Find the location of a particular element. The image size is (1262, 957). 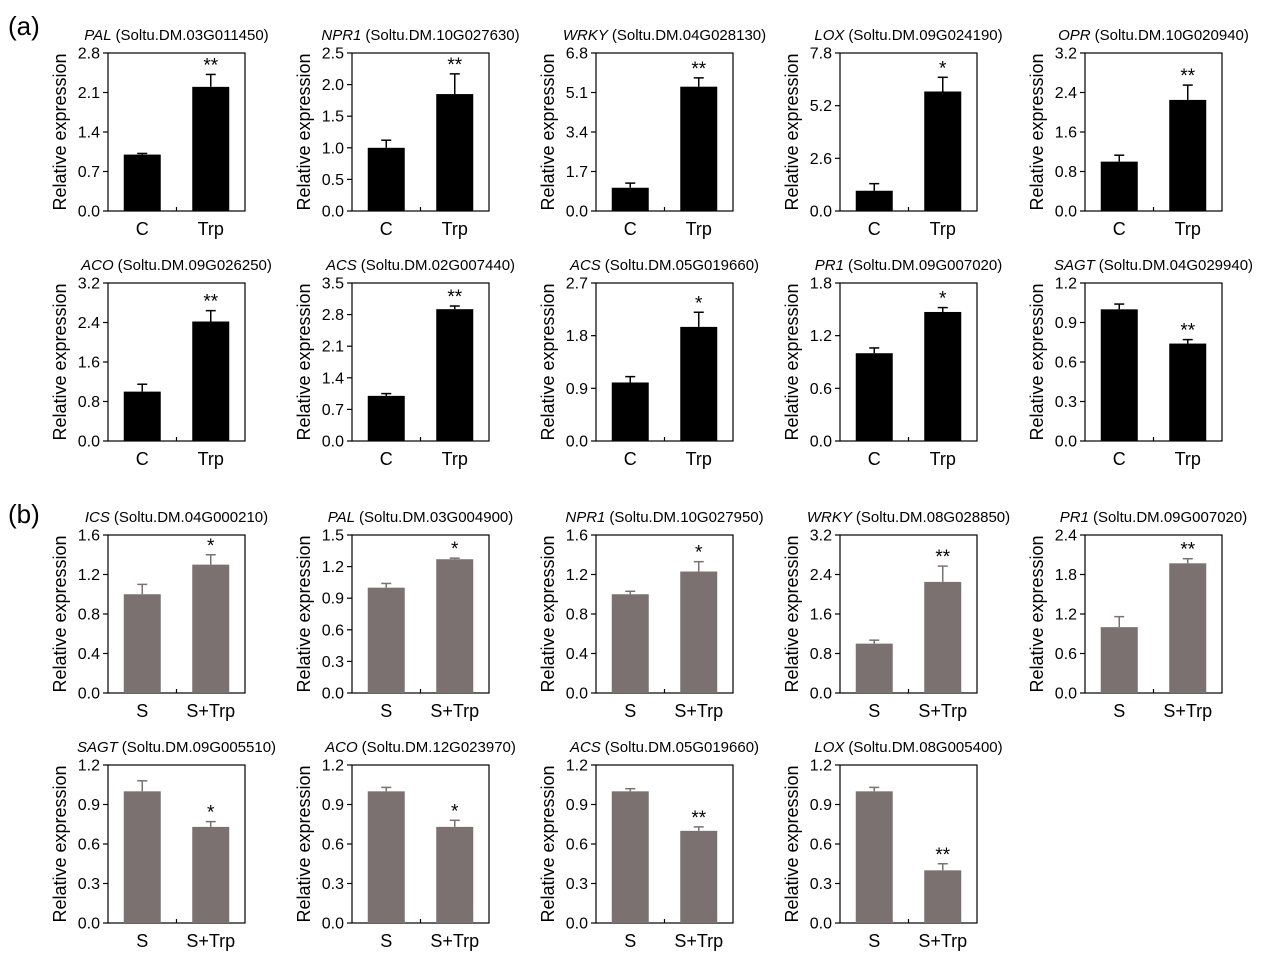

y-tick-label: 5.1 is located at coordinates (577, 93).